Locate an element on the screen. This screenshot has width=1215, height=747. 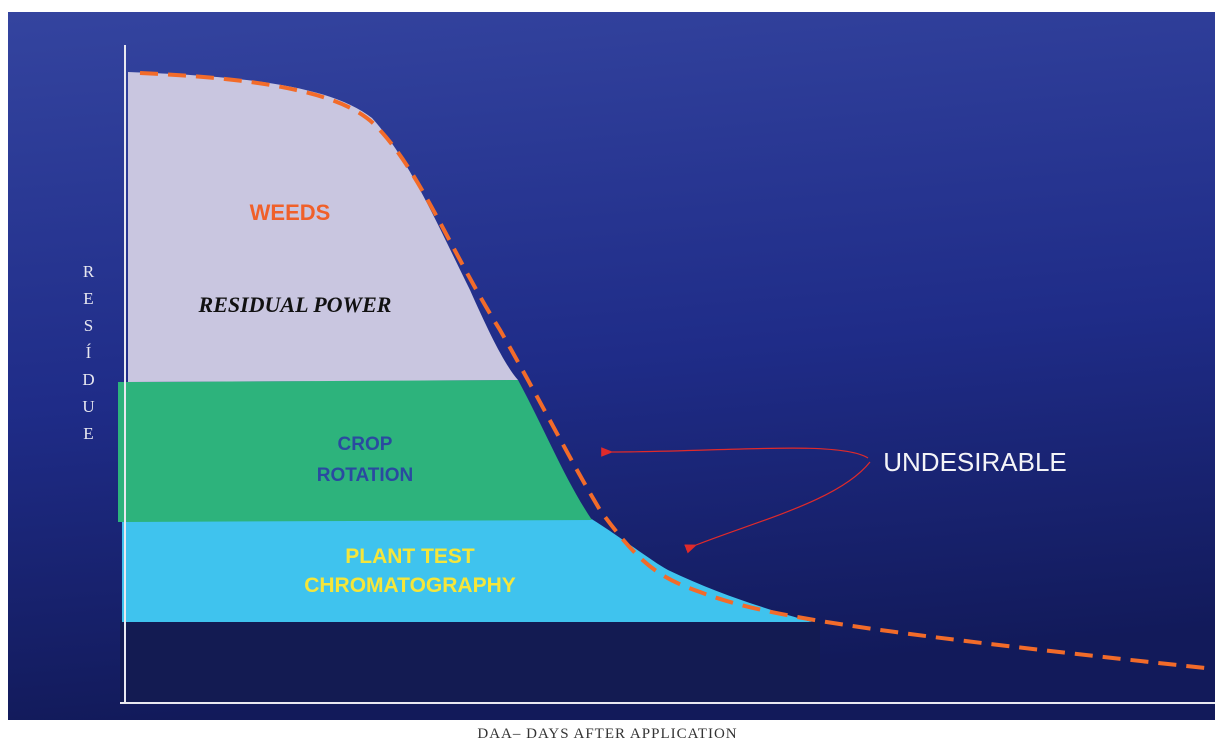
residual-power-label: RESIDUAL POWER is located at coordinates (295, 304).